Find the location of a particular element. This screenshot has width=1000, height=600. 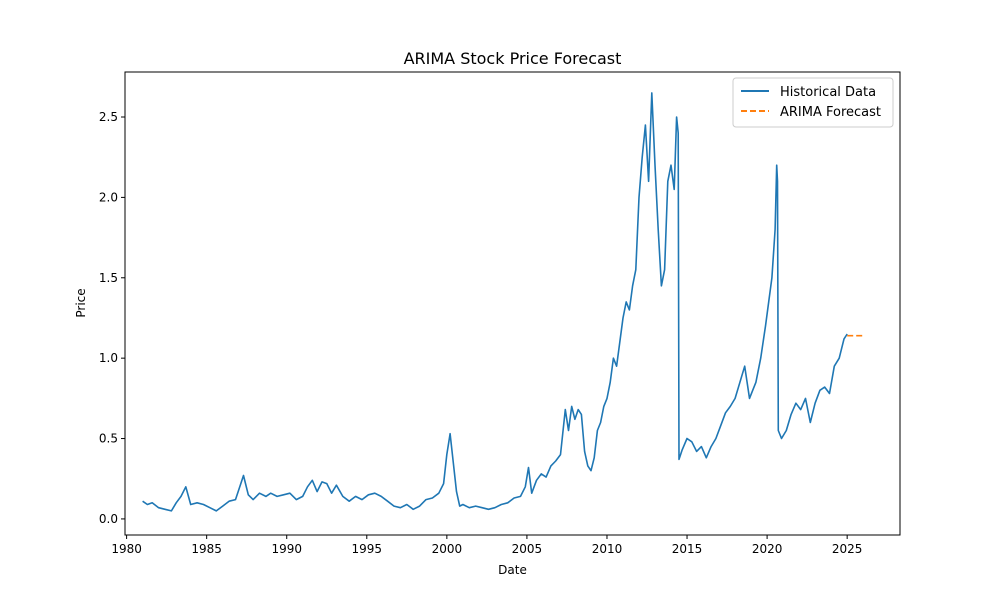

y-tick-label: 0.5 is located at coordinates (108, 439).